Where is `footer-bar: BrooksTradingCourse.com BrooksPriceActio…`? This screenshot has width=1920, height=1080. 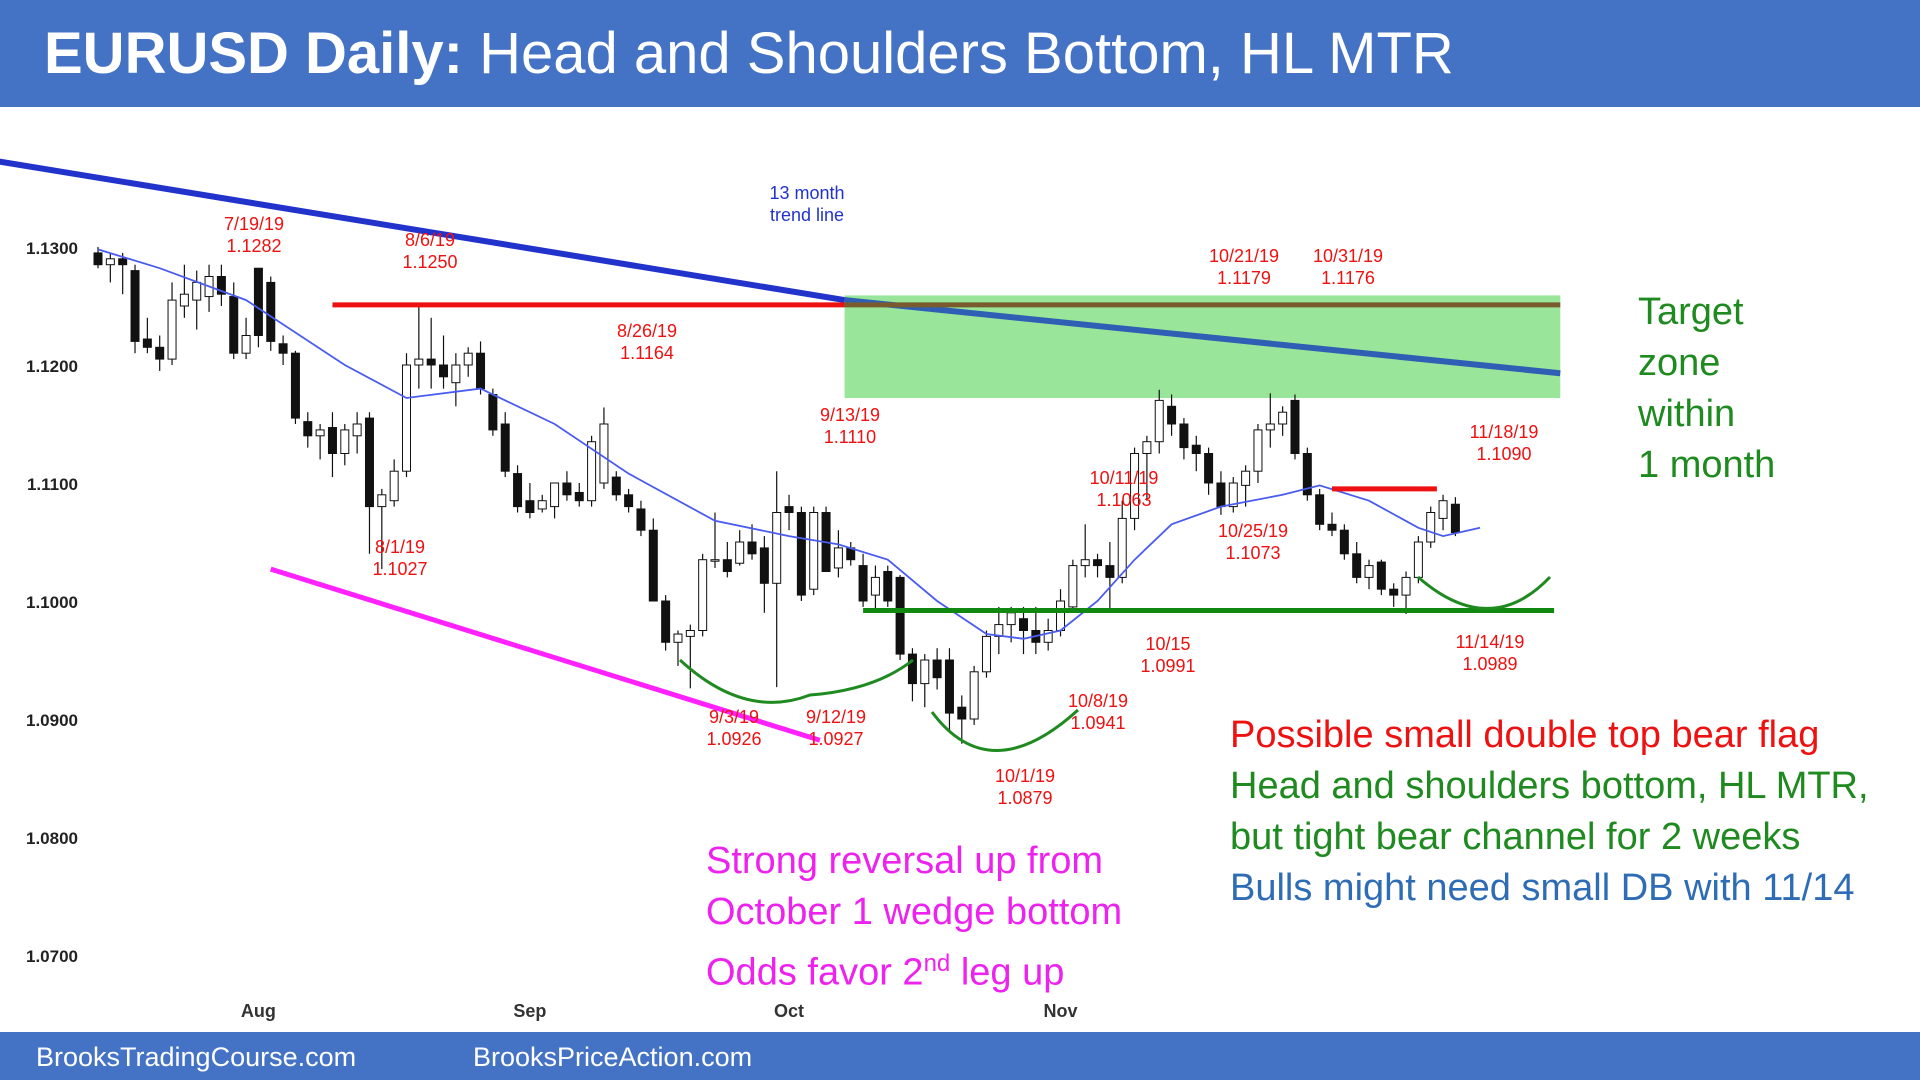
footer-bar: BrooksTradingCourse.com BrooksPriceActio… is located at coordinates (960, 1056).